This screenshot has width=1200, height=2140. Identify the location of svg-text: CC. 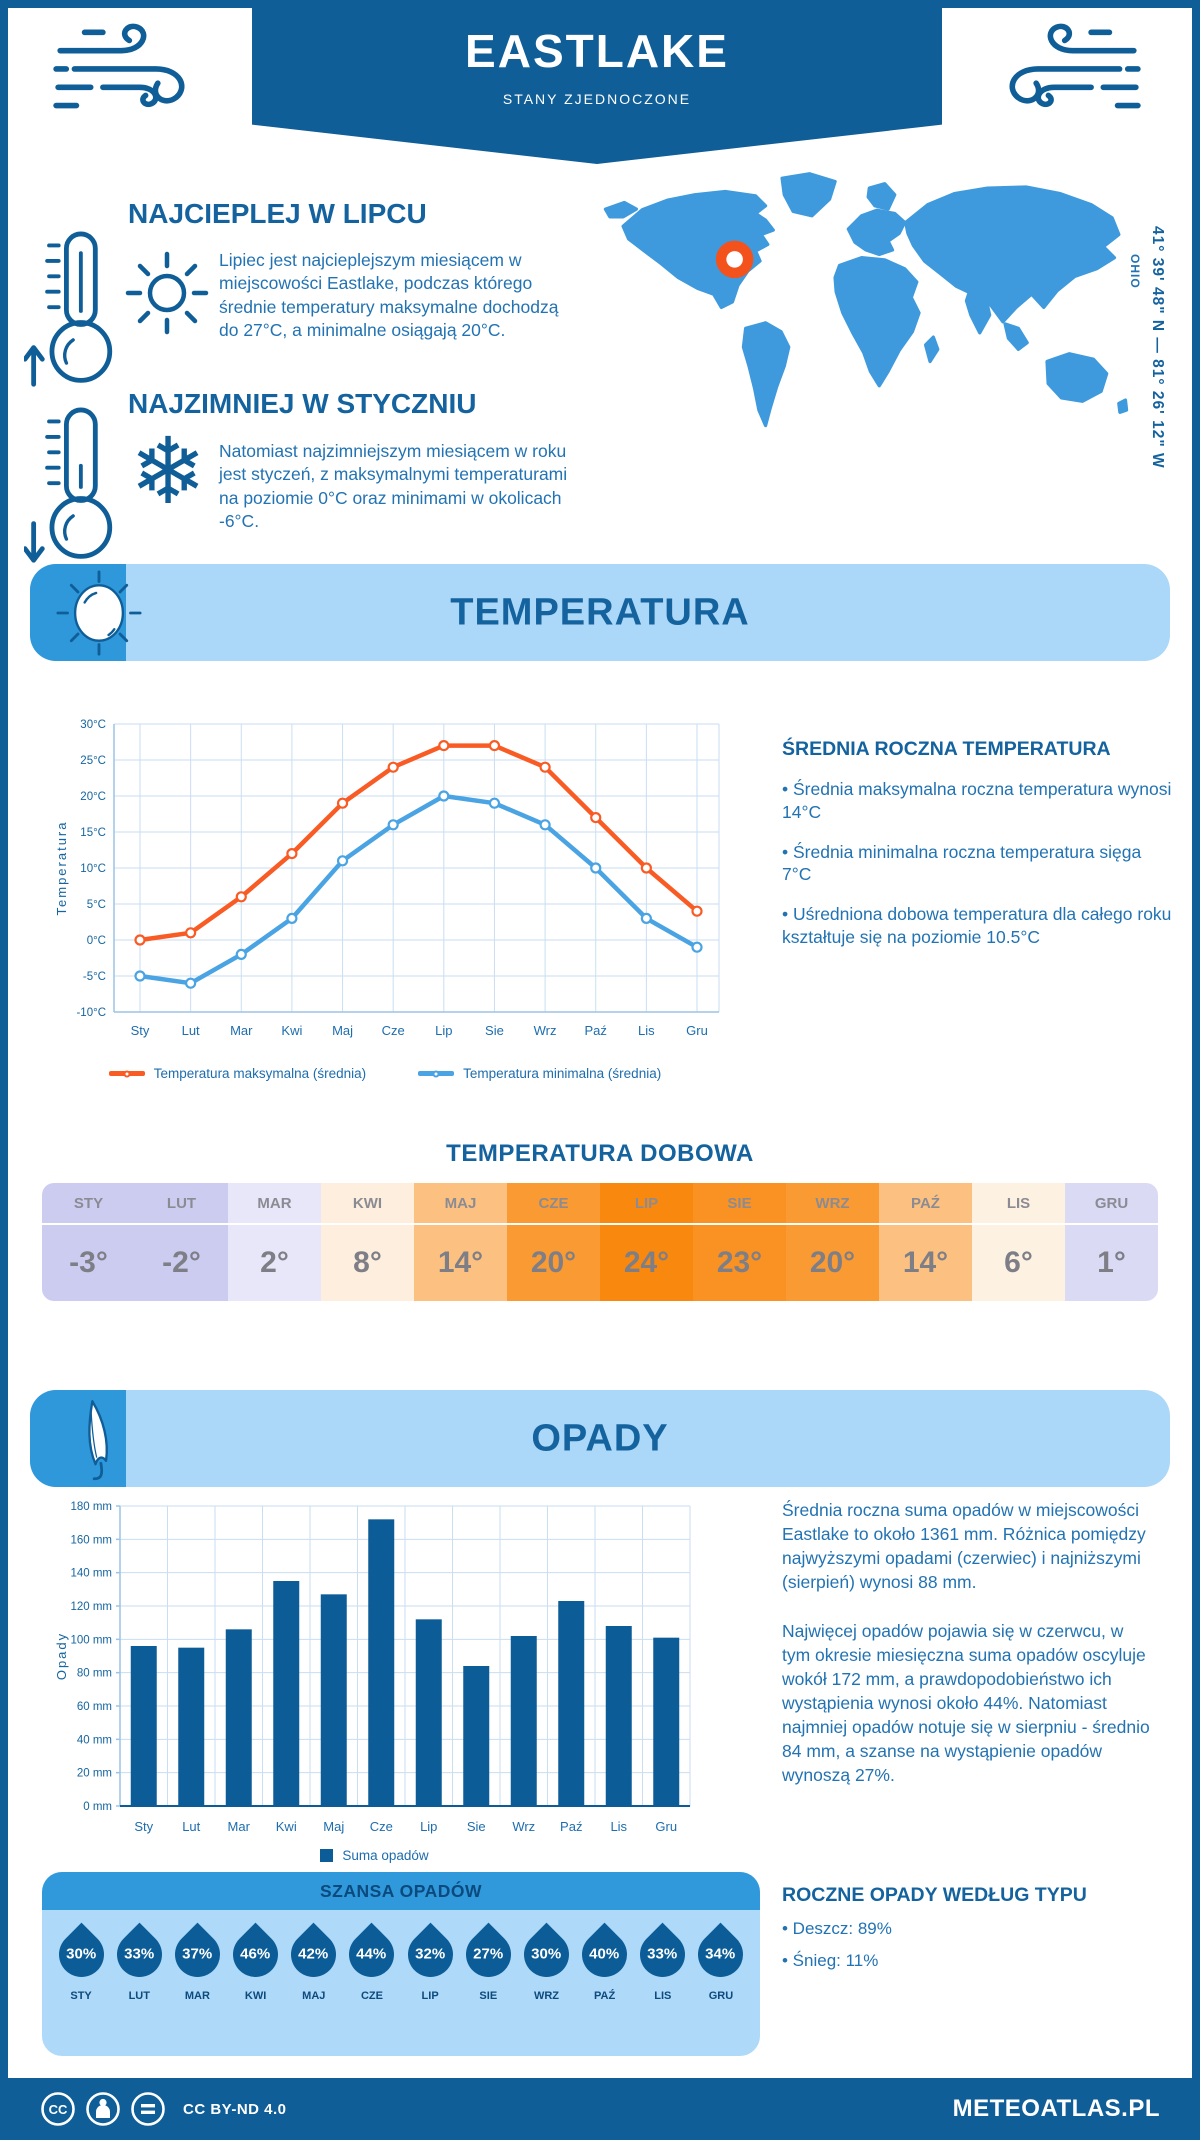
(58, 2109).